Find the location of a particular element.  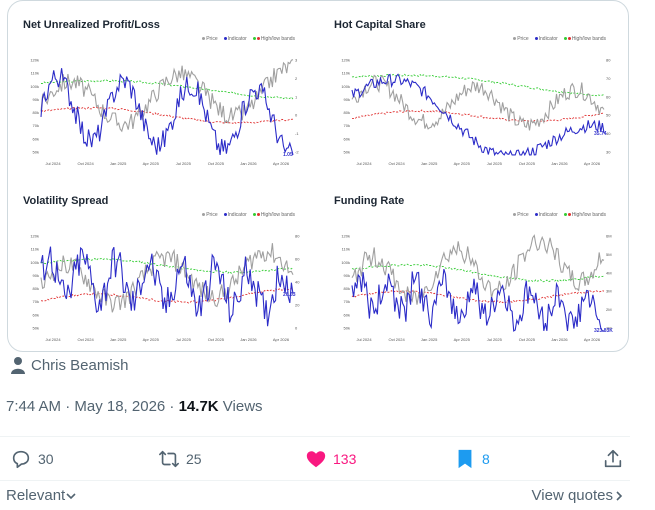

y-left-tick: 70k is located at coordinates (347, 301).